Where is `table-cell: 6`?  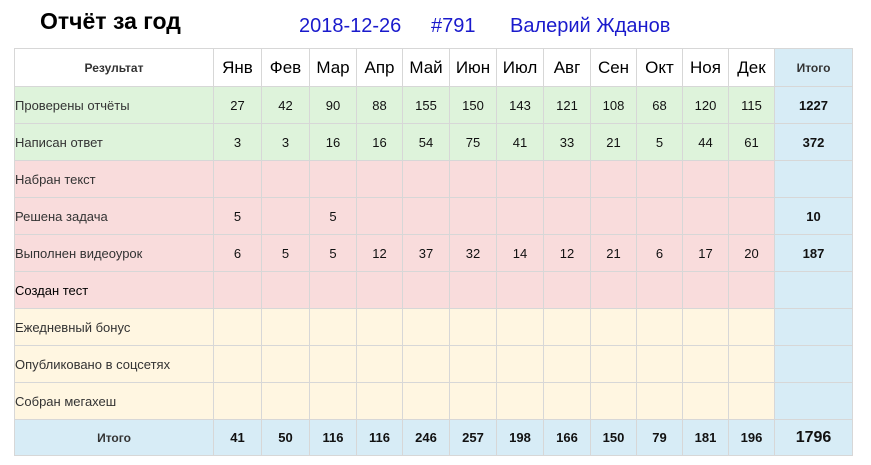
table-cell: 6 is located at coordinates (659, 253).